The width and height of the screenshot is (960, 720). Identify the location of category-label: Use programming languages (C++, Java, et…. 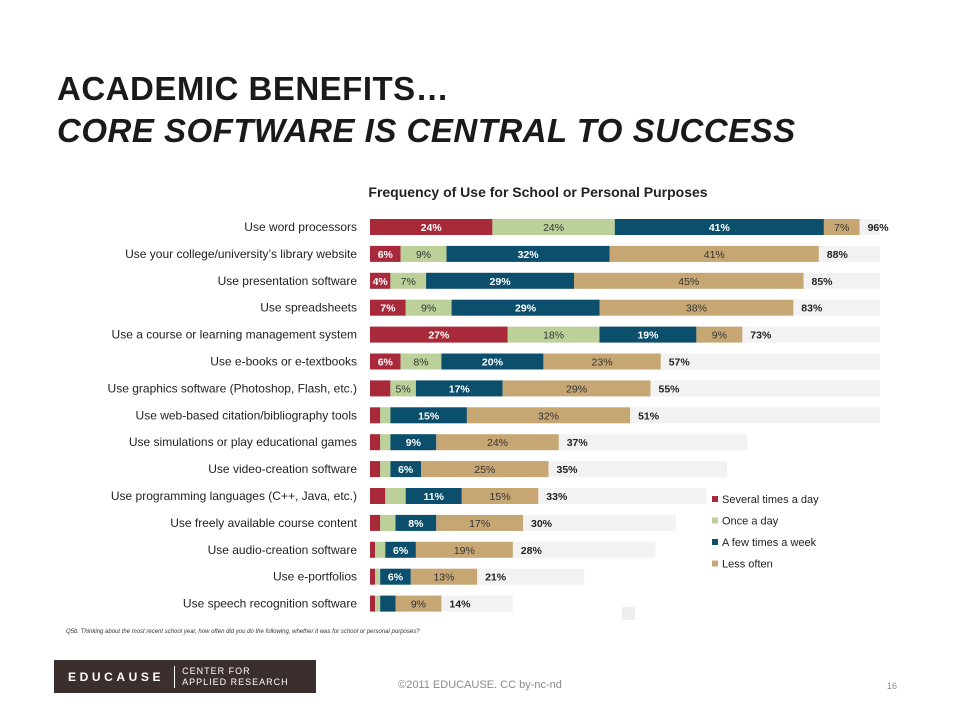
(234, 496).